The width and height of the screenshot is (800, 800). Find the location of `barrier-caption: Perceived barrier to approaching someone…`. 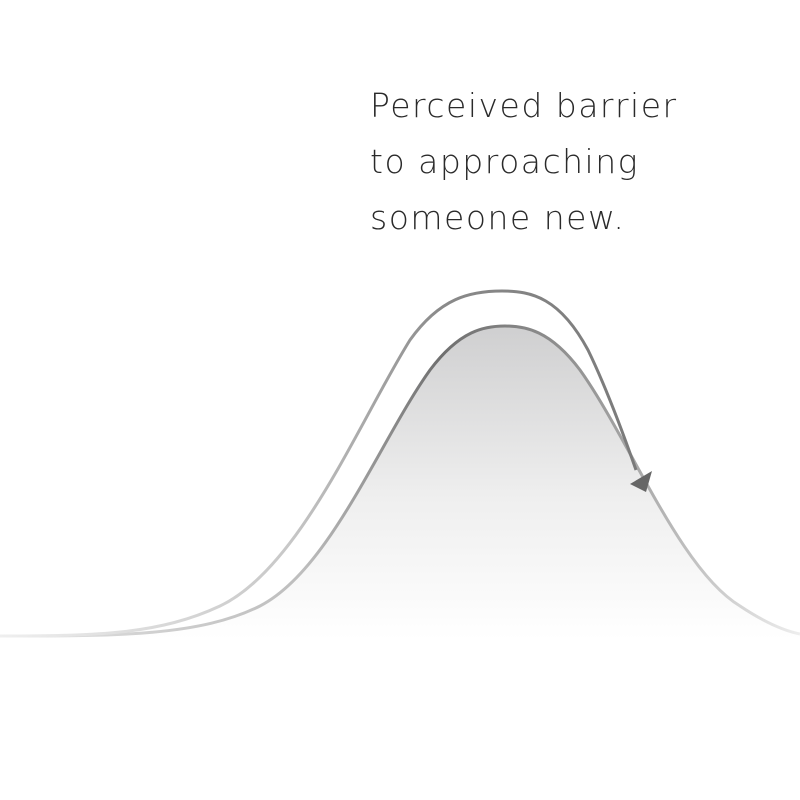

barrier-caption: Perceived barrier to approaching someone… is located at coordinates (580, 162).